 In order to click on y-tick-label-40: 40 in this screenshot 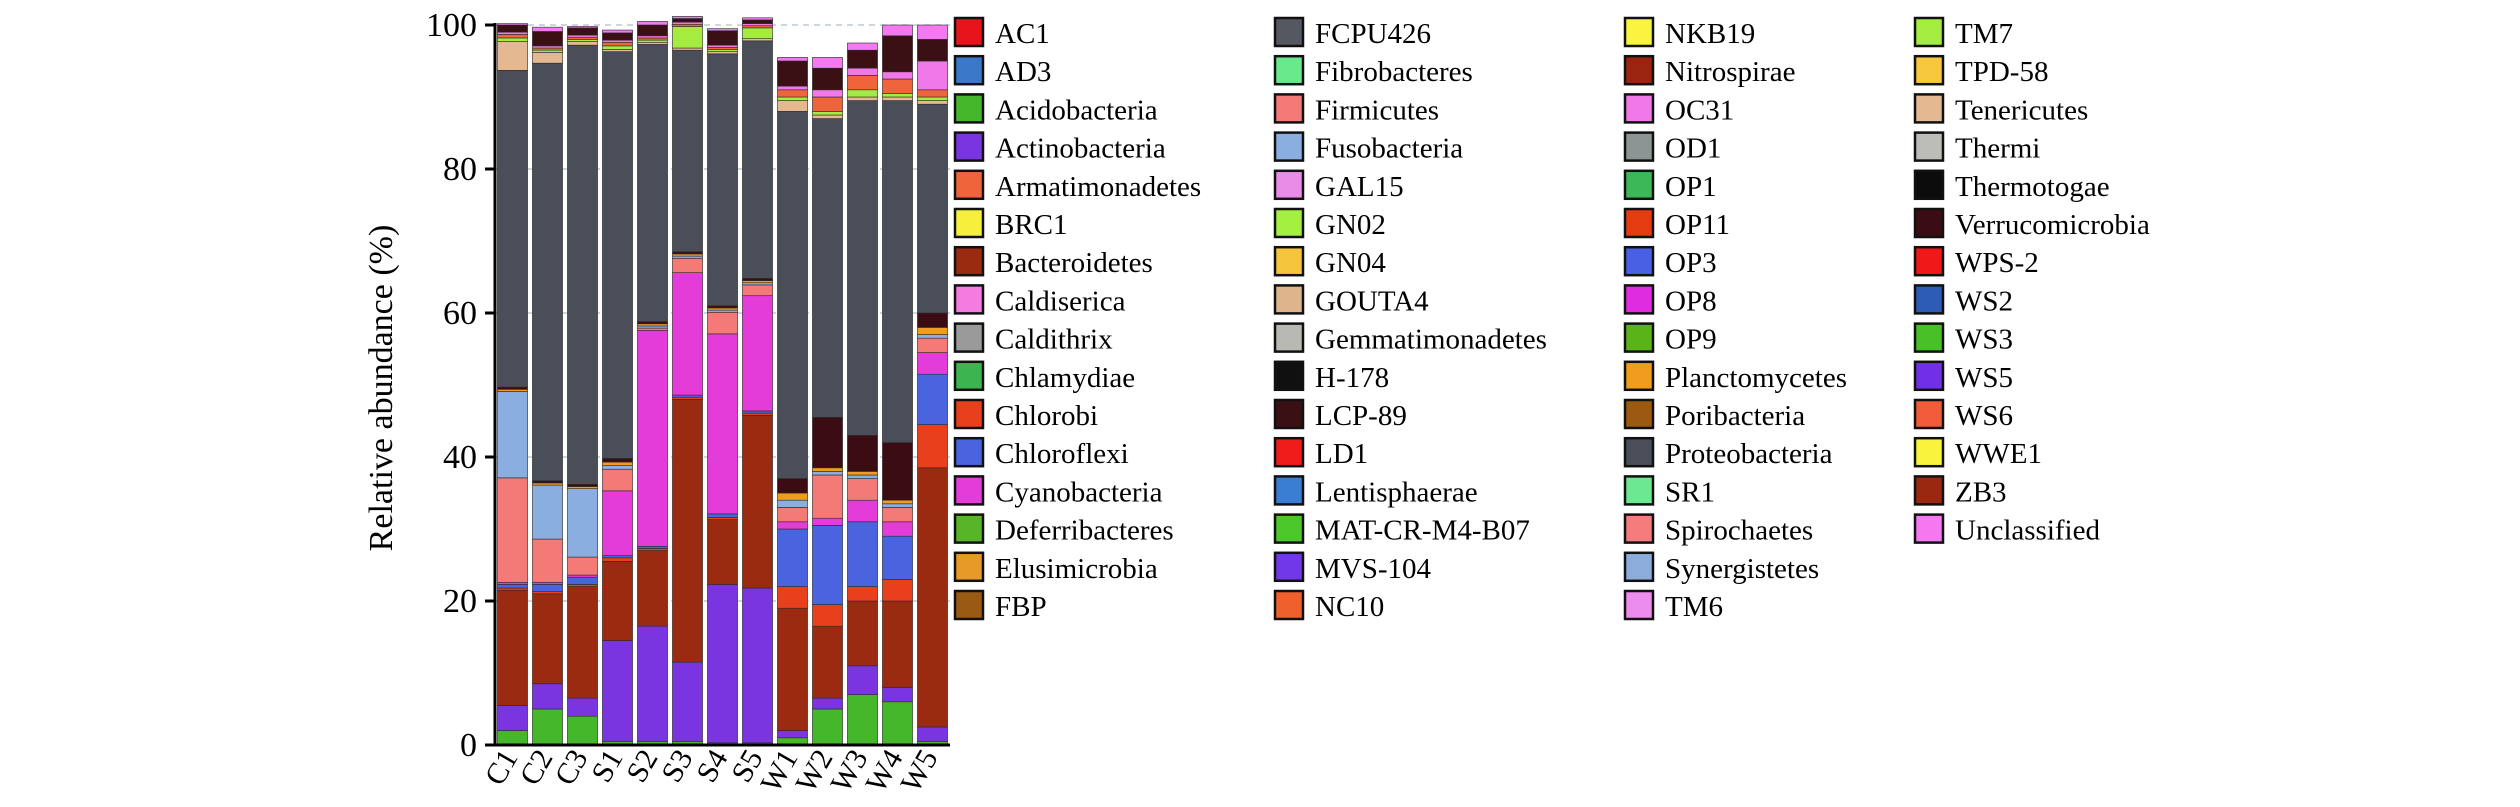, I will do `click(460, 457)`.